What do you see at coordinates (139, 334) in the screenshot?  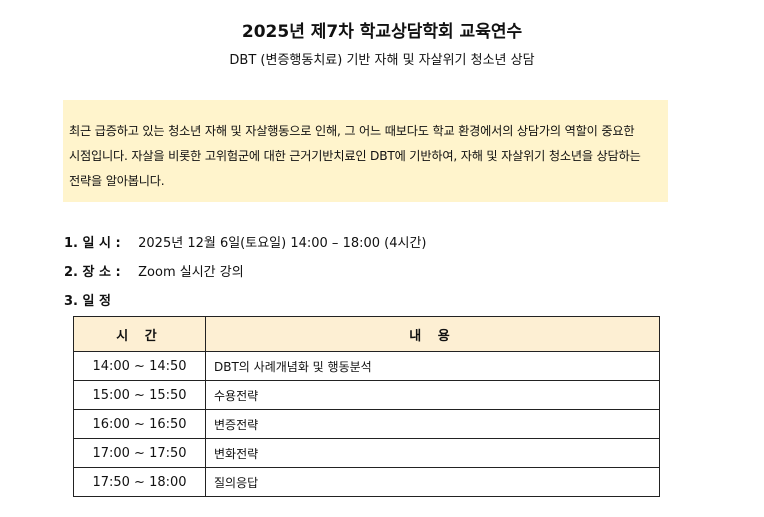 I see `header-time: 시 간` at bounding box center [139, 334].